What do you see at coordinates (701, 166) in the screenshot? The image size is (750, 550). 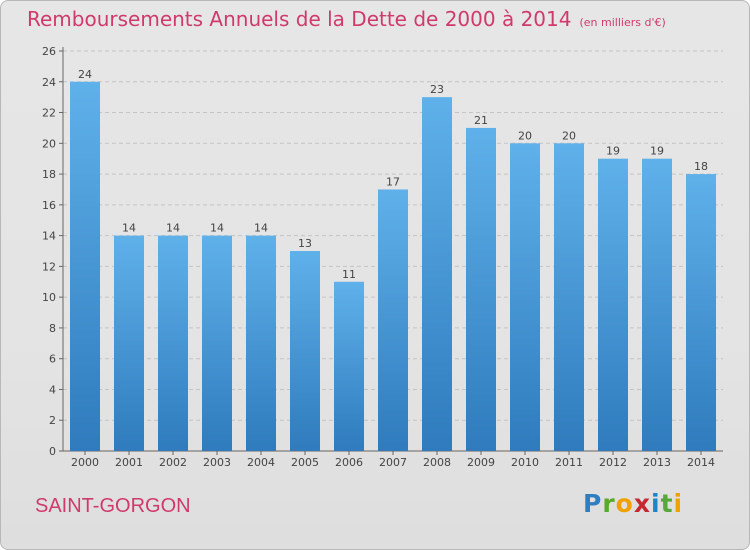 I see `bar-value-label: 18` at bounding box center [701, 166].